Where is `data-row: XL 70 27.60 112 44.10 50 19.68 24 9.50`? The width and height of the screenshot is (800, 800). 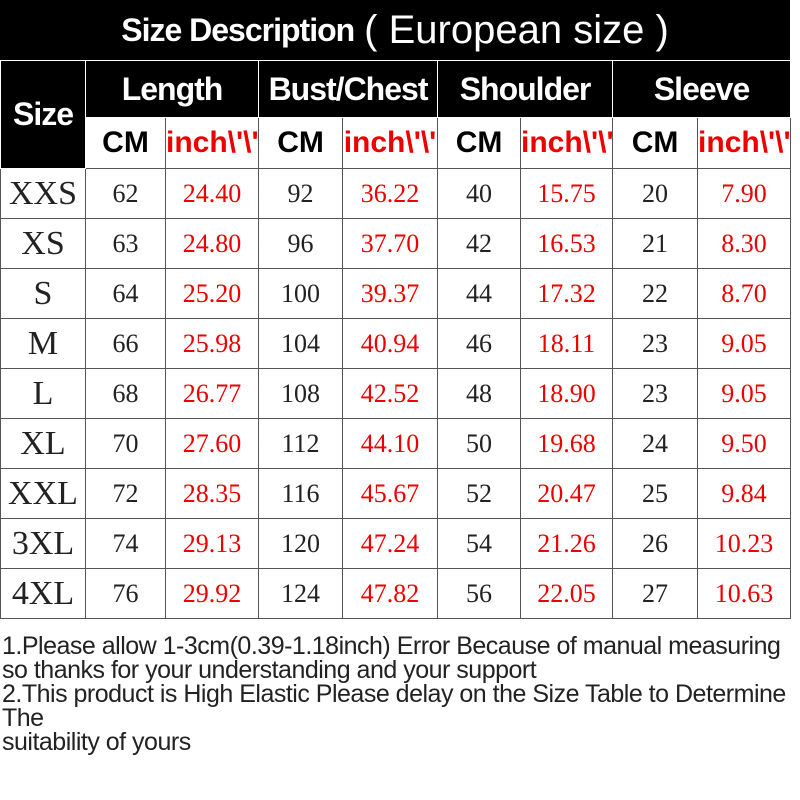
data-row: XL 70 27.60 112 44.10 50 19.68 24 9.50 is located at coordinates (396, 443).